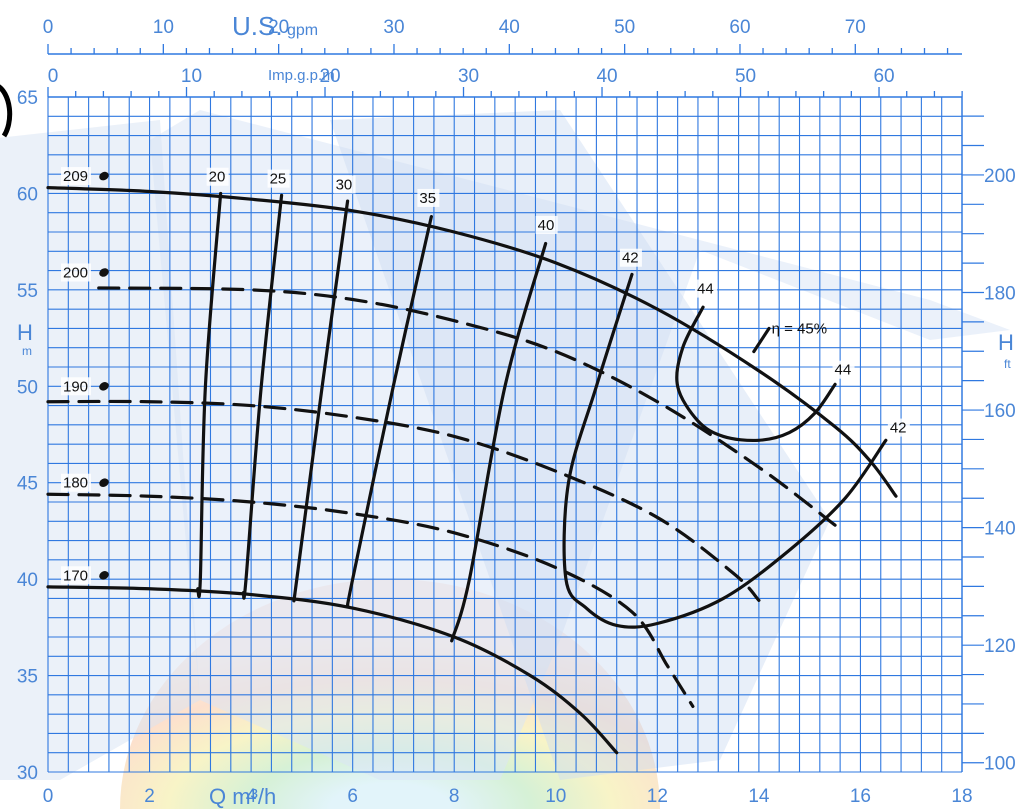 The image size is (1026, 809). I want to click on efficiency-label-42-right-bg, so click(898, 427).